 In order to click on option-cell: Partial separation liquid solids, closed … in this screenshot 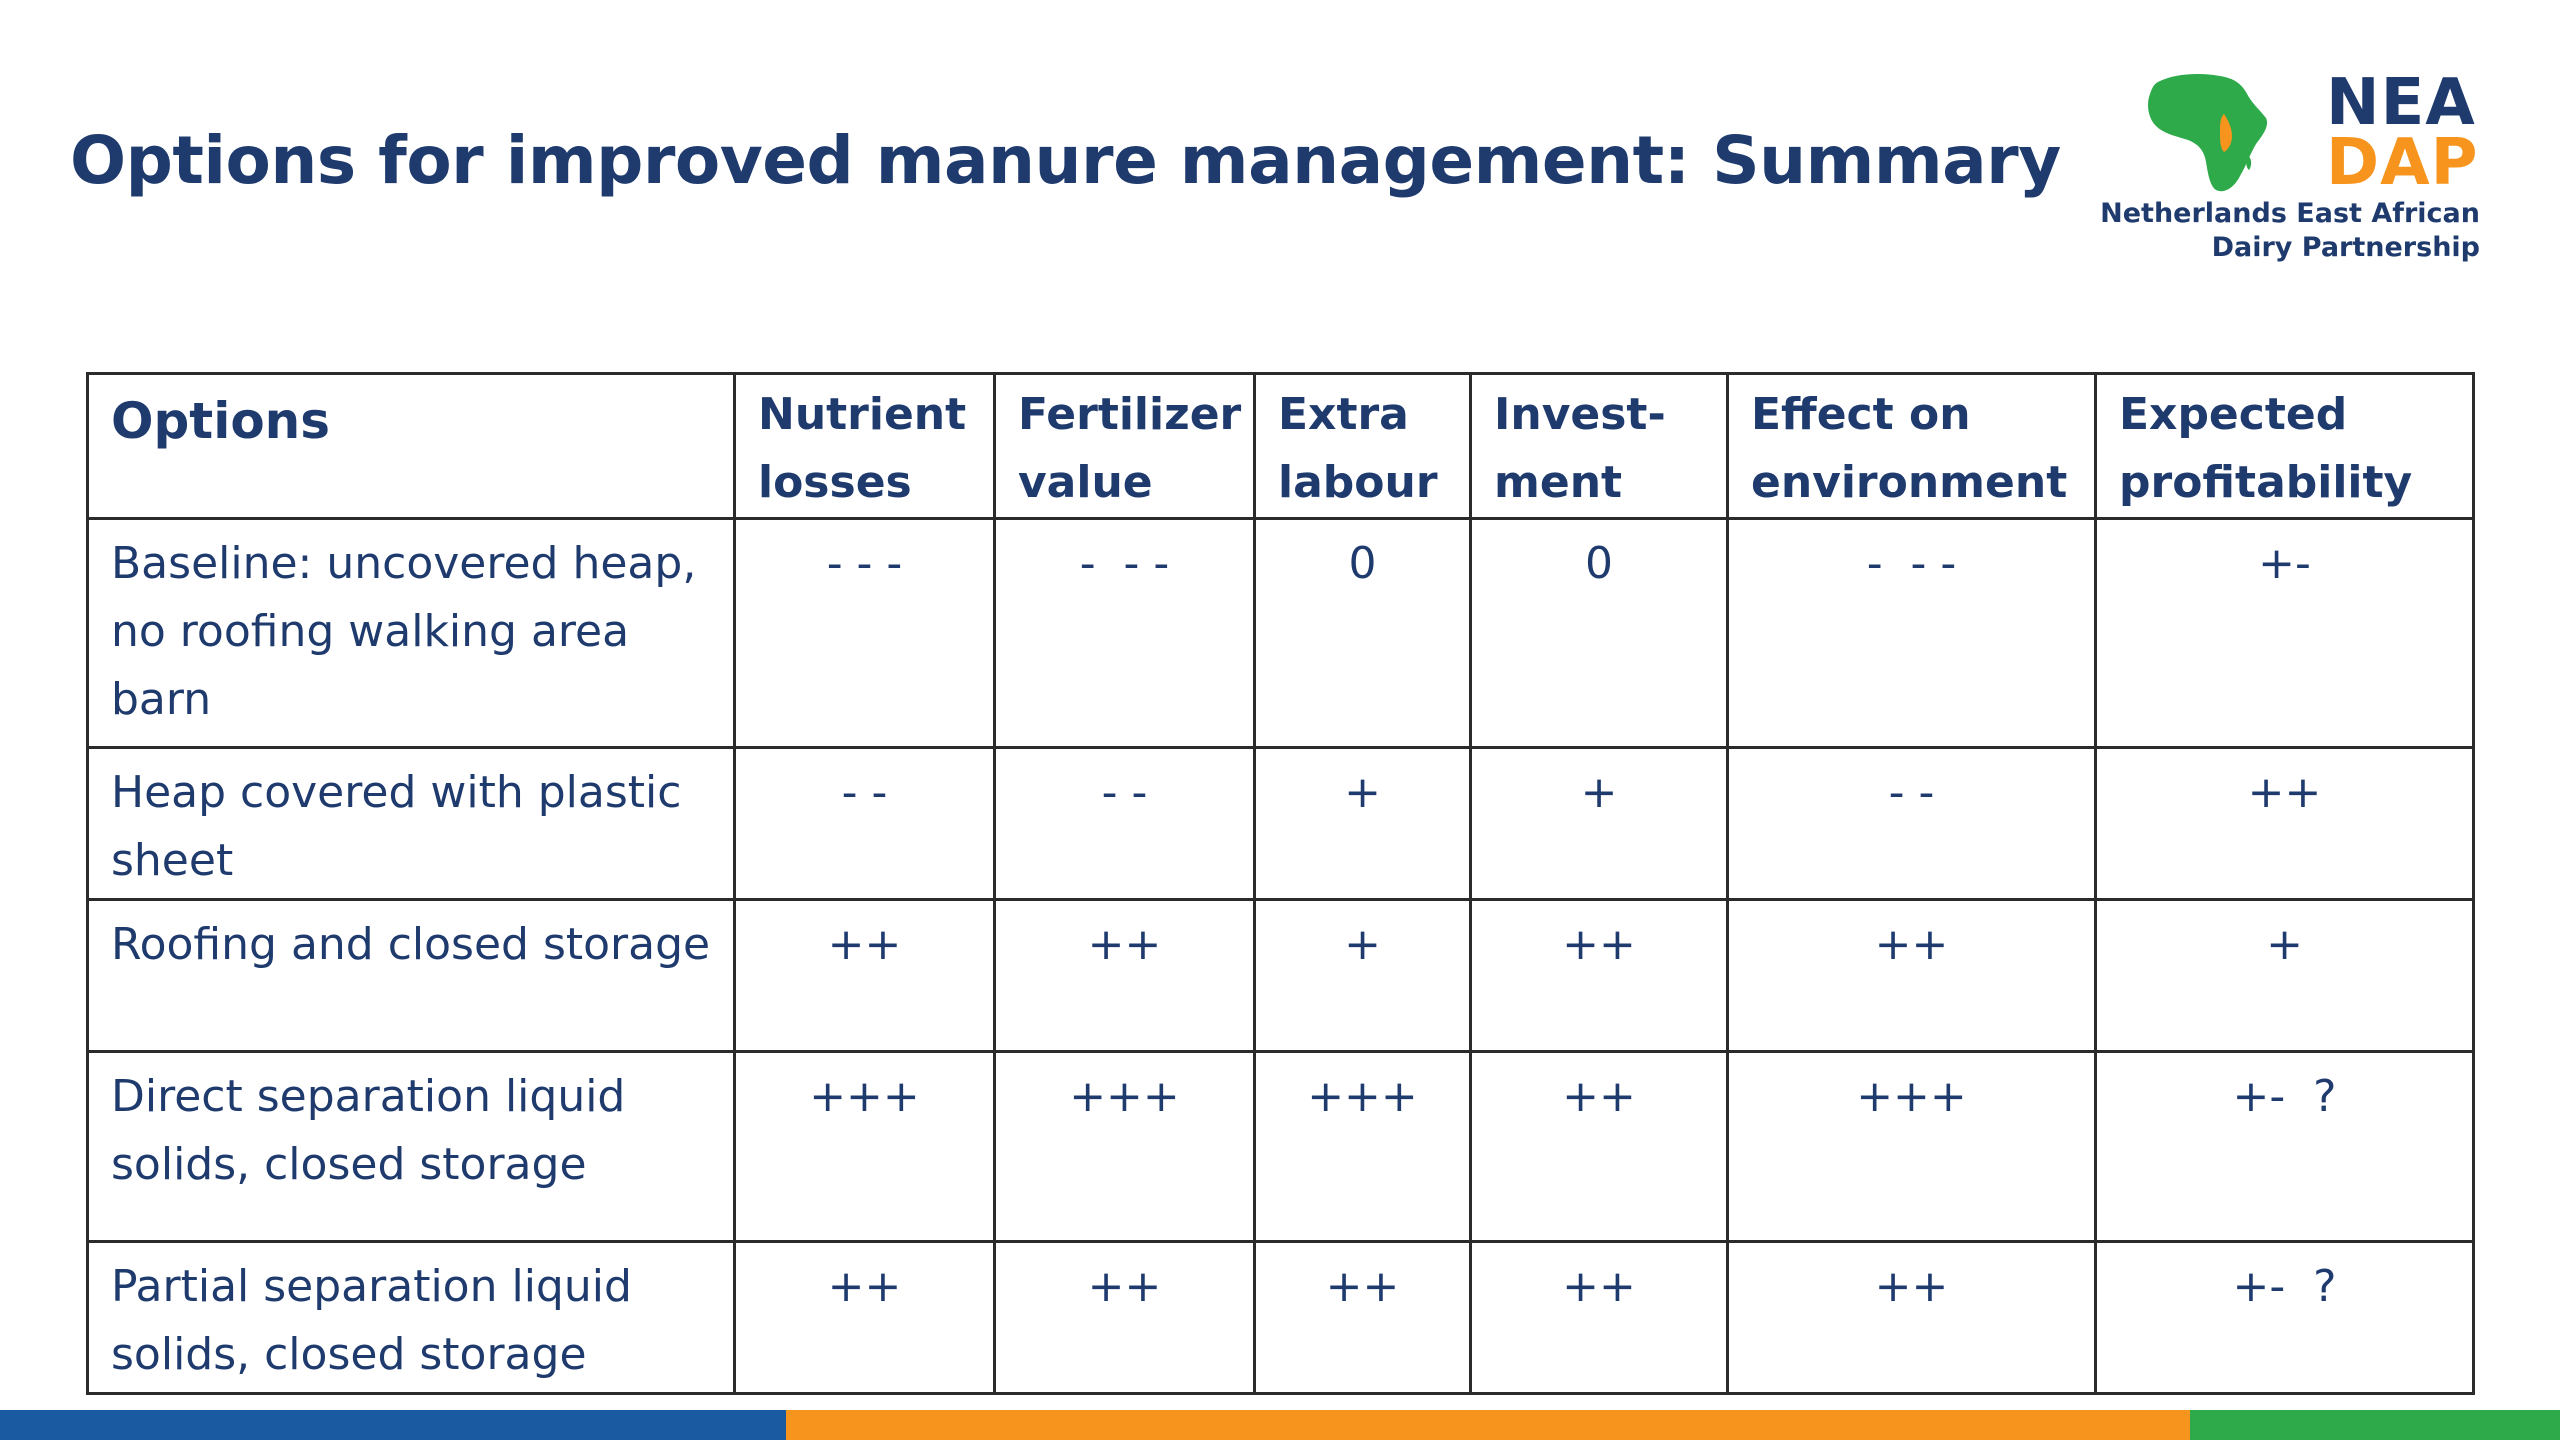, I will do `click(411, 1317)`.